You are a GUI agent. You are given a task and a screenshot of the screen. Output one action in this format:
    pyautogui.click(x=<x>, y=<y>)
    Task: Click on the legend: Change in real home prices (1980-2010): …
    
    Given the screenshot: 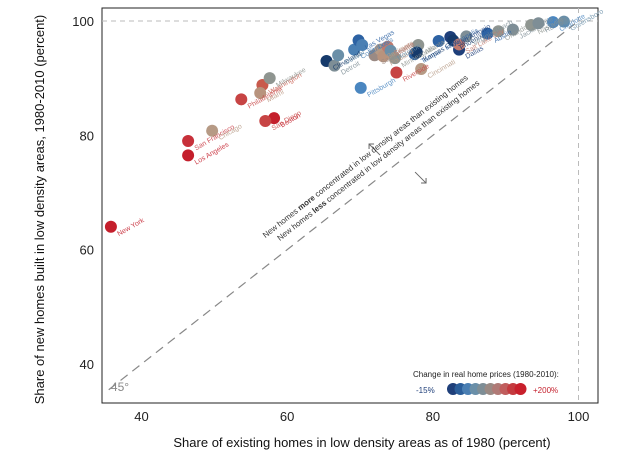 What is the action you would take?
    pyautogui.click(x=486, y=382)
    